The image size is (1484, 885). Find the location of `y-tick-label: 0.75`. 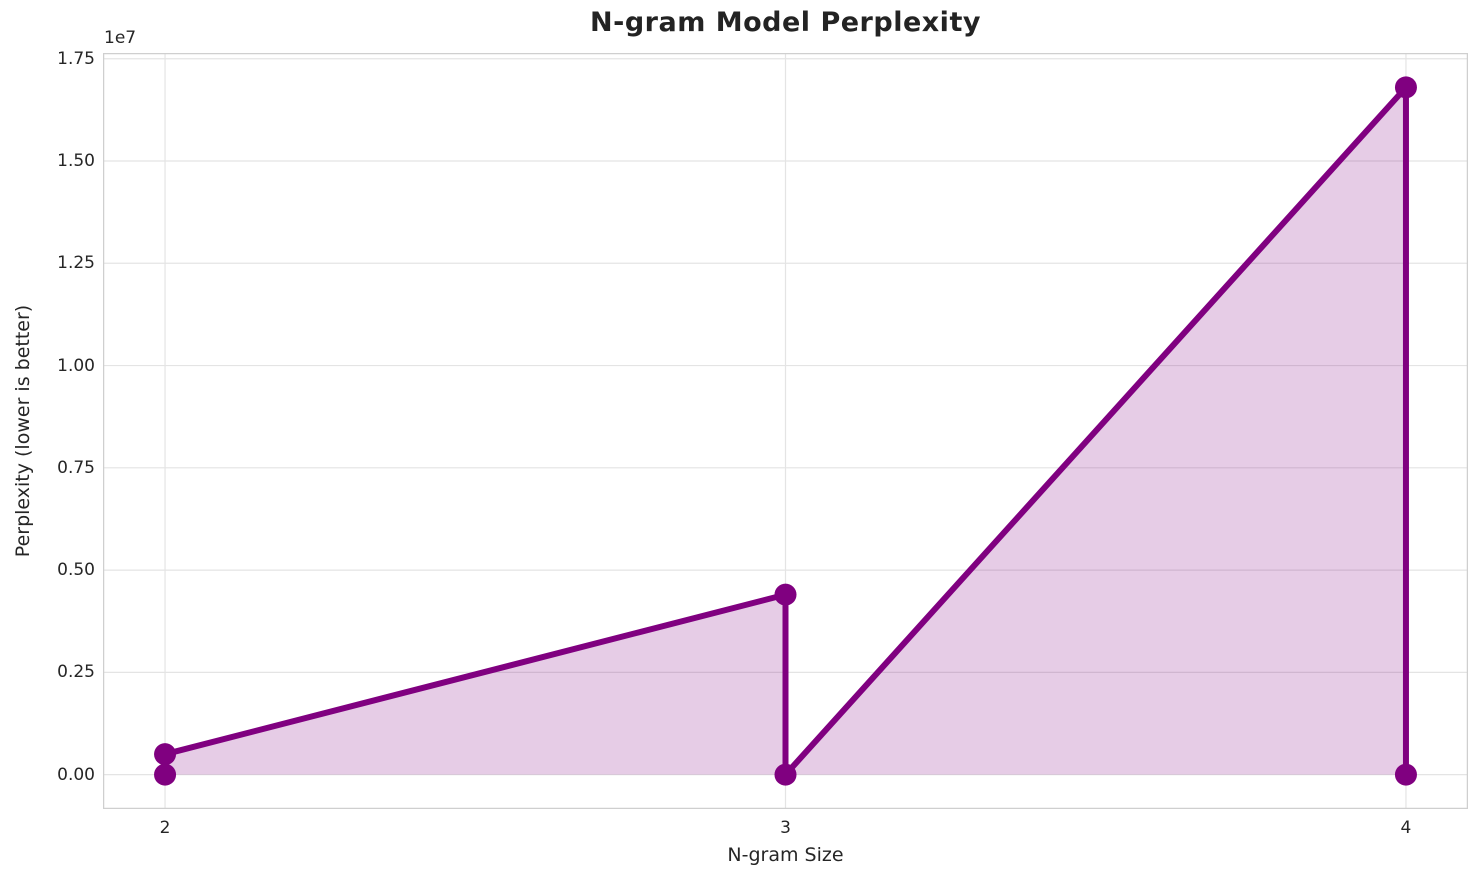

y-tick-label: 0.75 is located at coordinates (76, 467).